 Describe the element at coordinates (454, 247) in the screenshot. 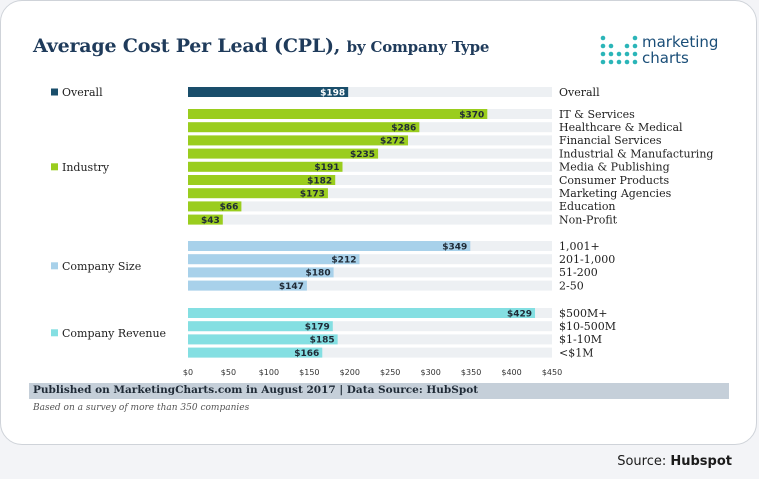

I see `bar-value-label: $349` at that location.